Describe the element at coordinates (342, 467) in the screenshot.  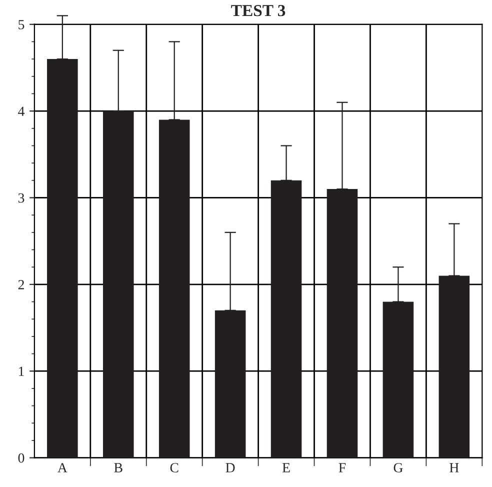
I see `x-tick-label: F` at that location.